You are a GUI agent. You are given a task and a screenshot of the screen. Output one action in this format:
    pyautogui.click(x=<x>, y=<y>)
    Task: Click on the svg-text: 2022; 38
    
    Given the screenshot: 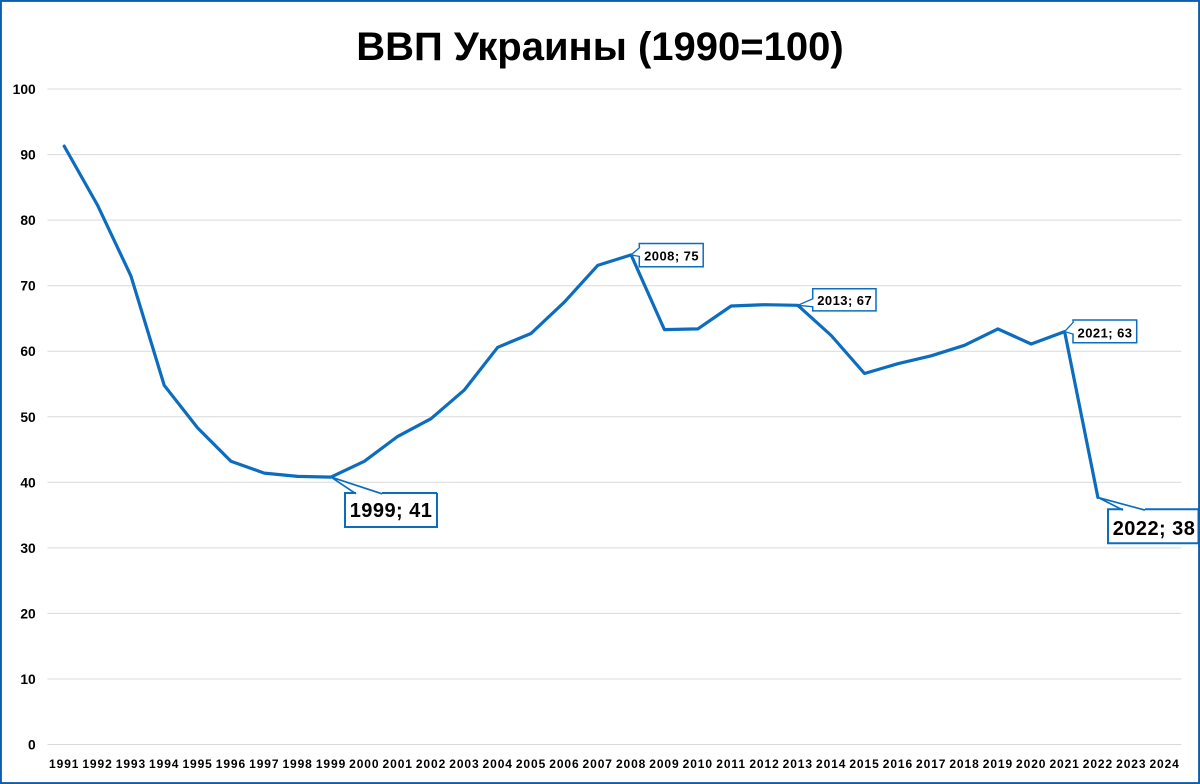 What is the action you would take?
    pyautogui.click(x=1154, y=529)
    